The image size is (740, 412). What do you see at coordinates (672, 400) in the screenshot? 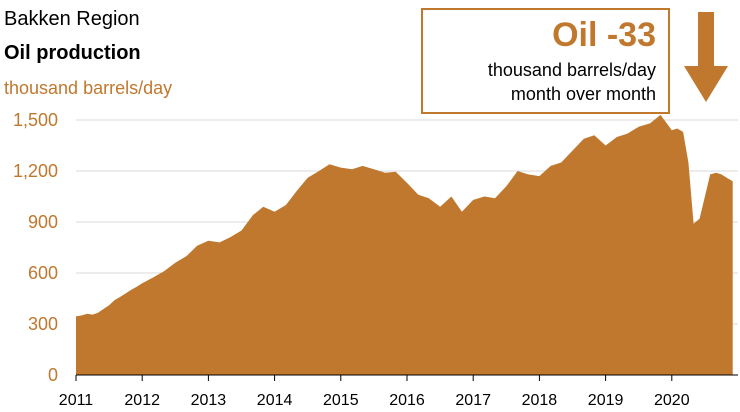
I see `x-tick-label: 2020` at bounding box center [672, 400].